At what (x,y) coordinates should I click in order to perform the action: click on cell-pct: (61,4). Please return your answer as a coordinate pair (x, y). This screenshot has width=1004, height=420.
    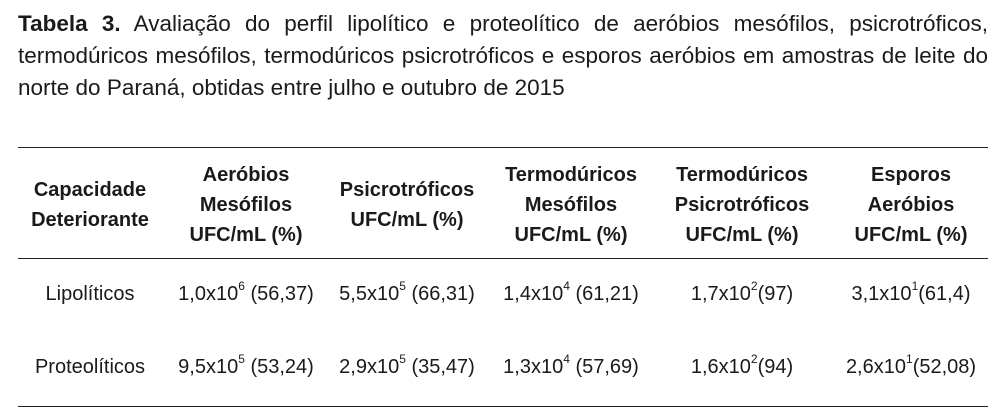
    Looking at the image, I should click on (944, 294).